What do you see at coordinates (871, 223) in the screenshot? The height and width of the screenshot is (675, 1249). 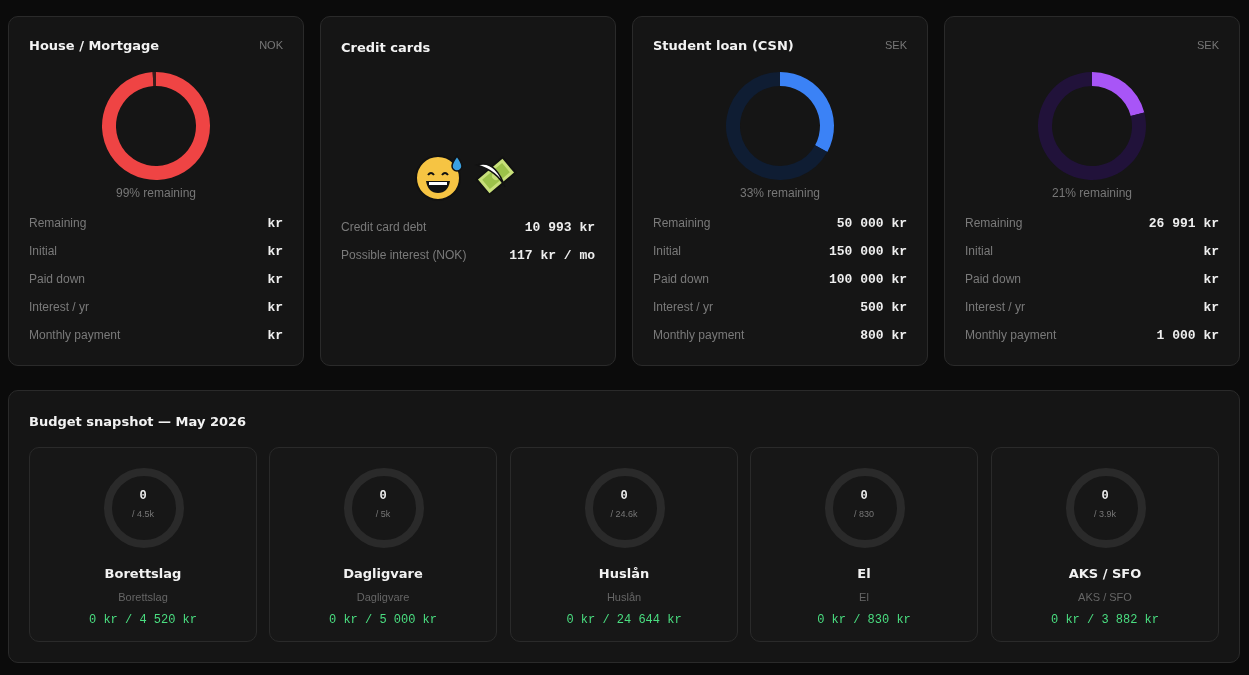 I see `text: 50 000 kr` at bounding box center [871, 223].